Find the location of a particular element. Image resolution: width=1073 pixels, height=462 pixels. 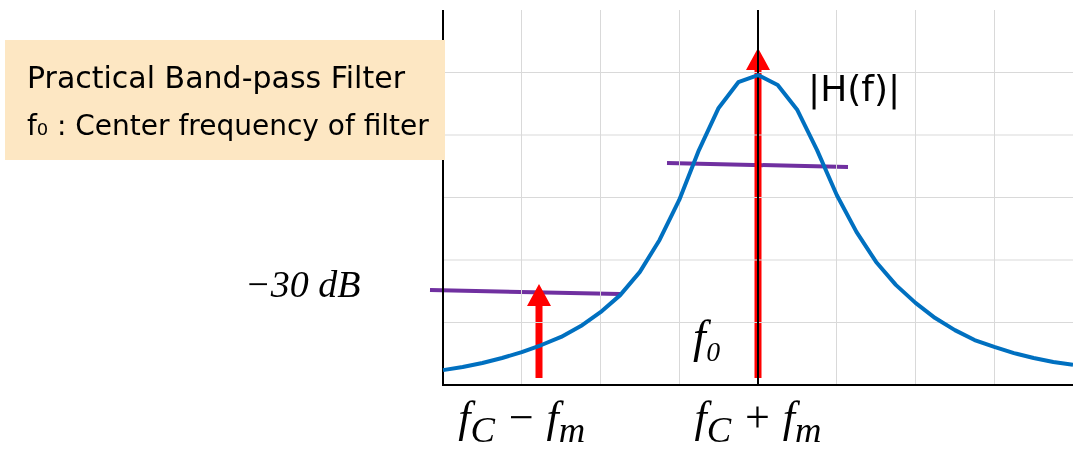

text: Practical Band-pass Filter is located at coordinates (216, 78).